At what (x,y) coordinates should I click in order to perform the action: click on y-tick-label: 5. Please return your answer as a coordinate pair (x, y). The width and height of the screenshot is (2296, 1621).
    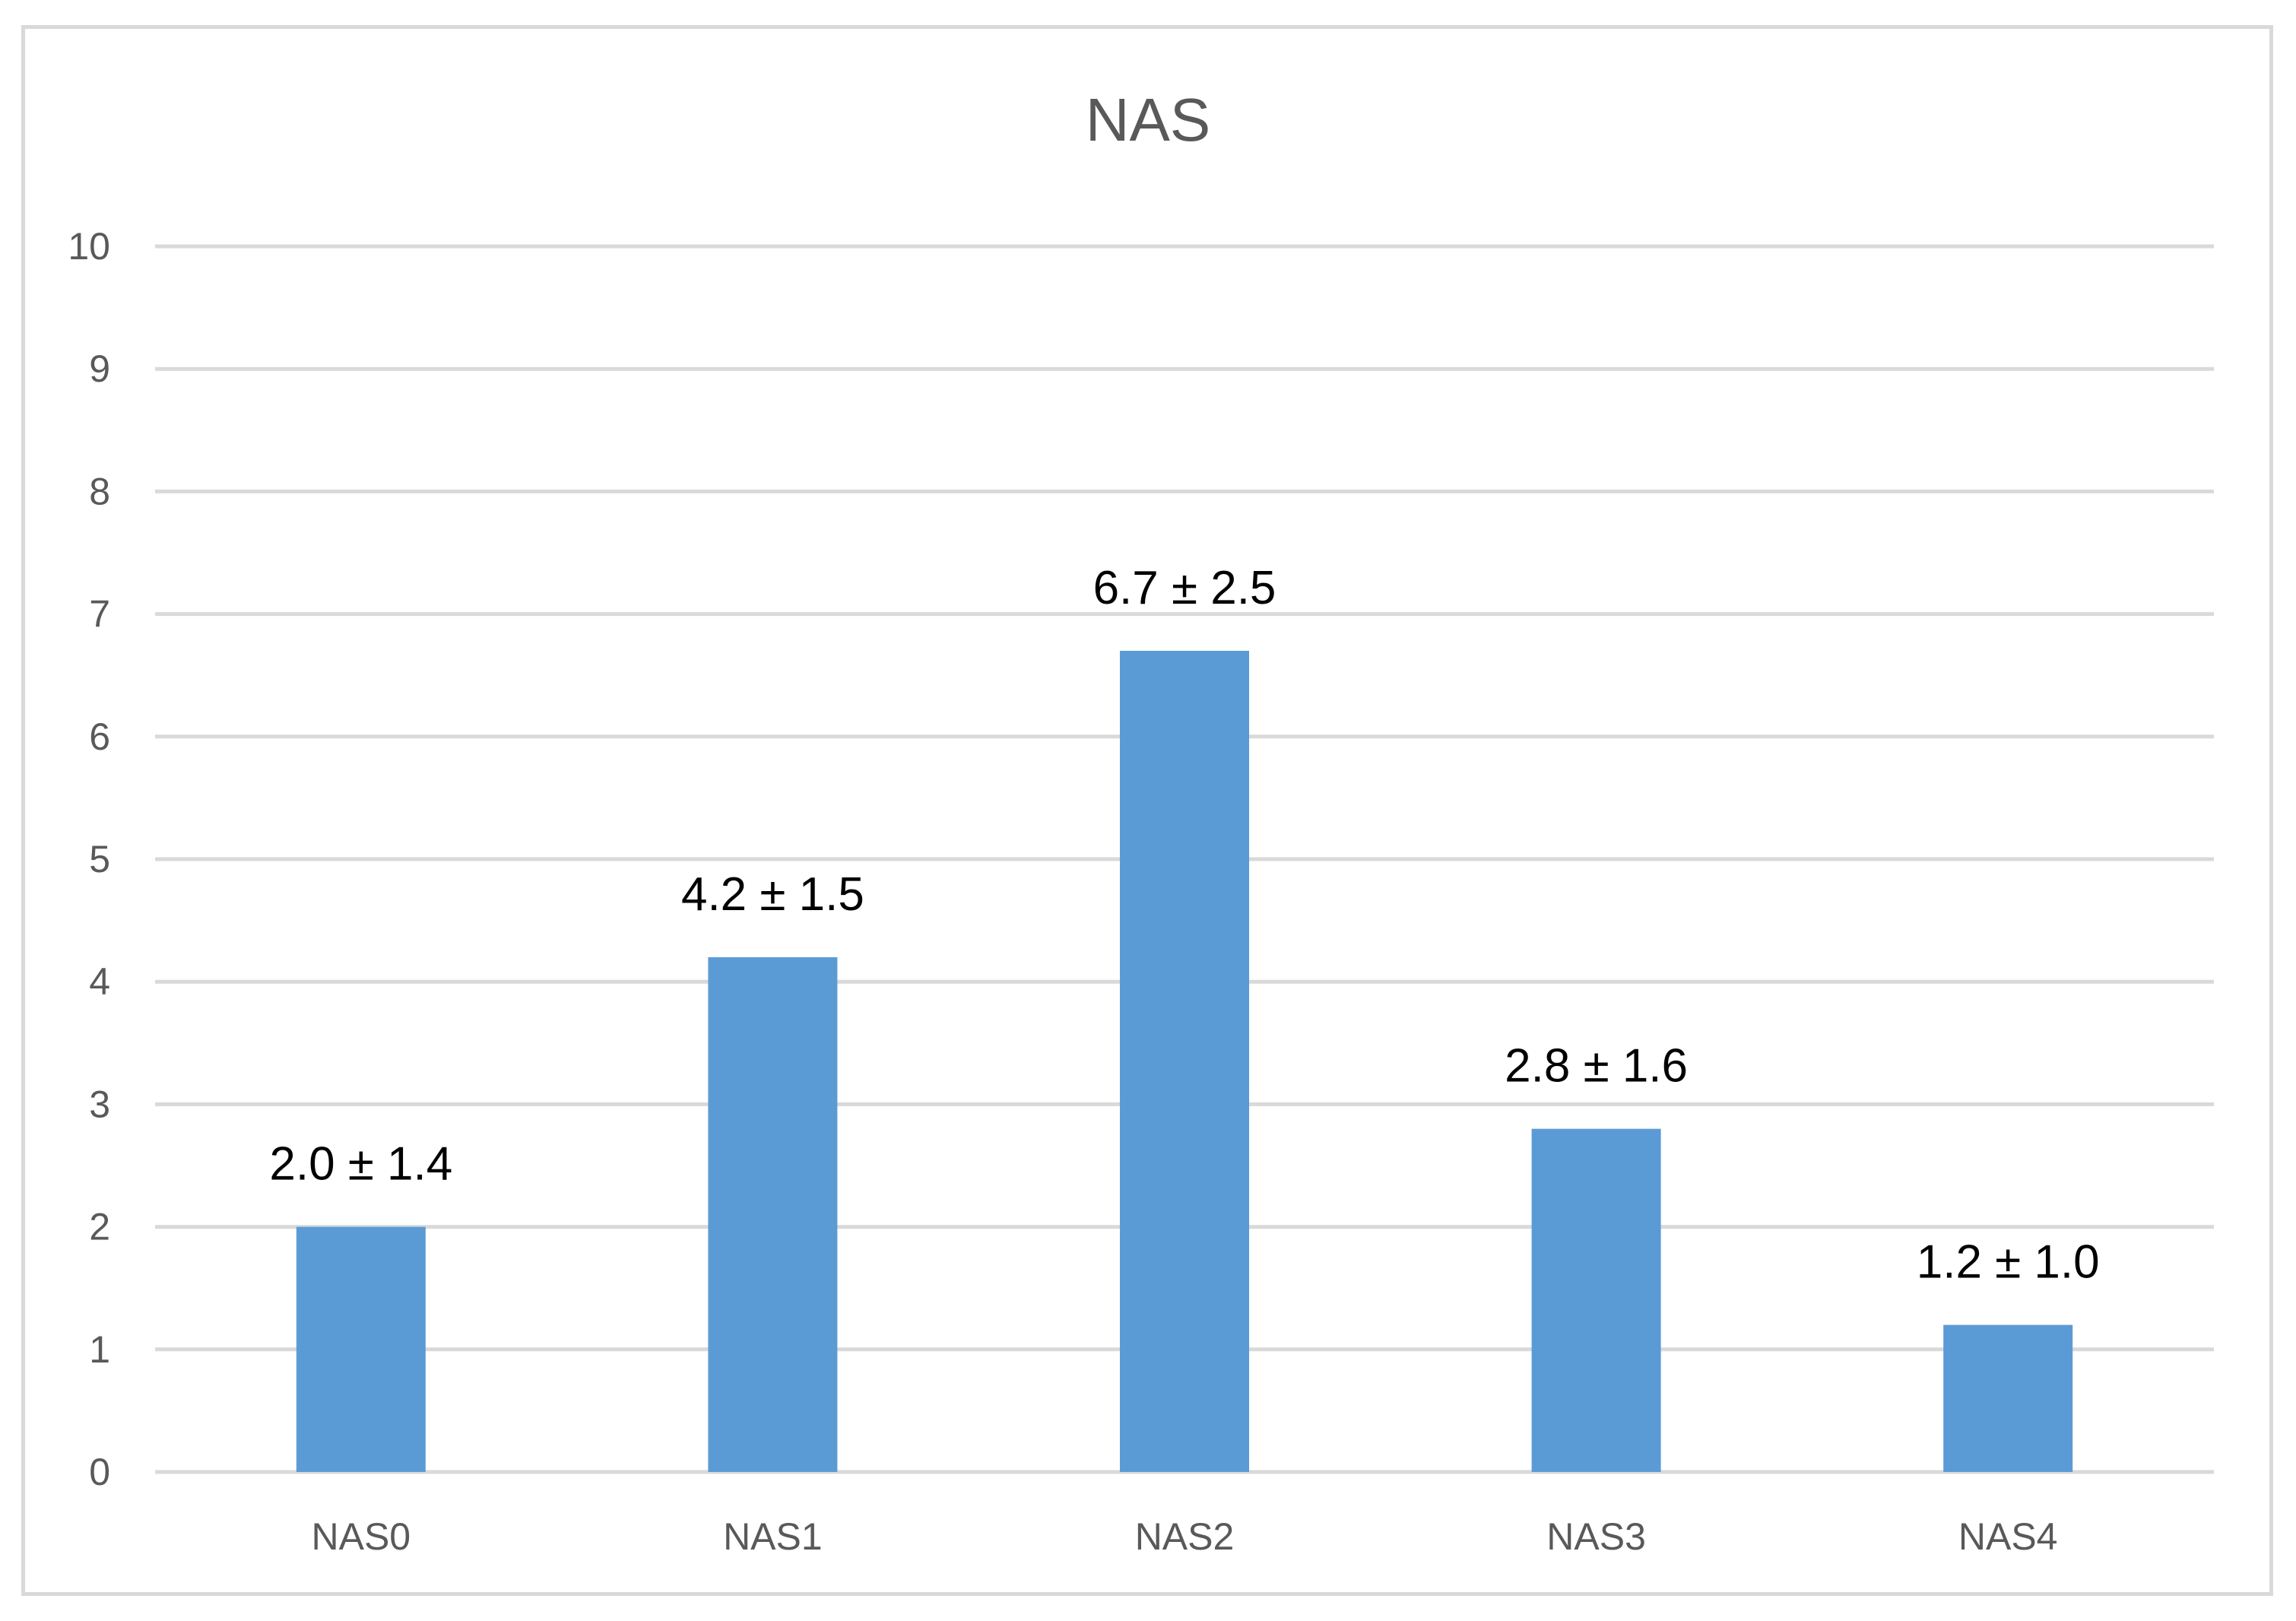
    Looking at the image, I should click on (99, 859).